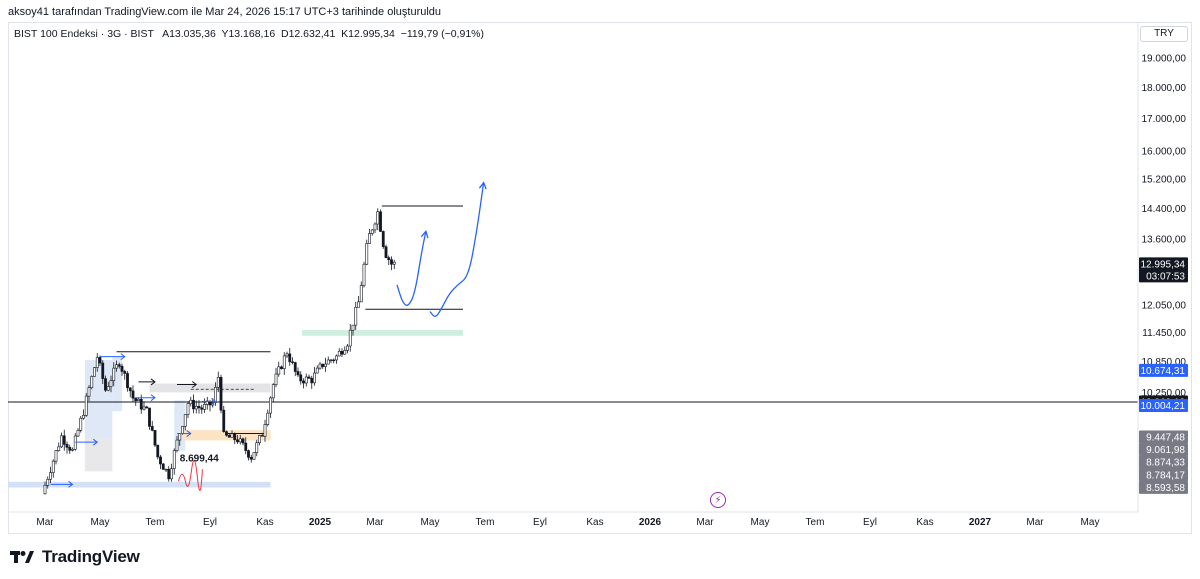  Describe the element at coordinates (190, 475) in the screenshot. I see `red-scribble` at that location.